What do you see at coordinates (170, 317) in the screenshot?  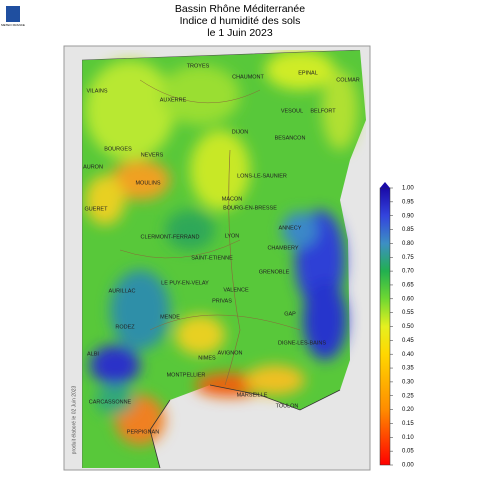 I see `city-label: MENDE` at bounding box center [170, 317].